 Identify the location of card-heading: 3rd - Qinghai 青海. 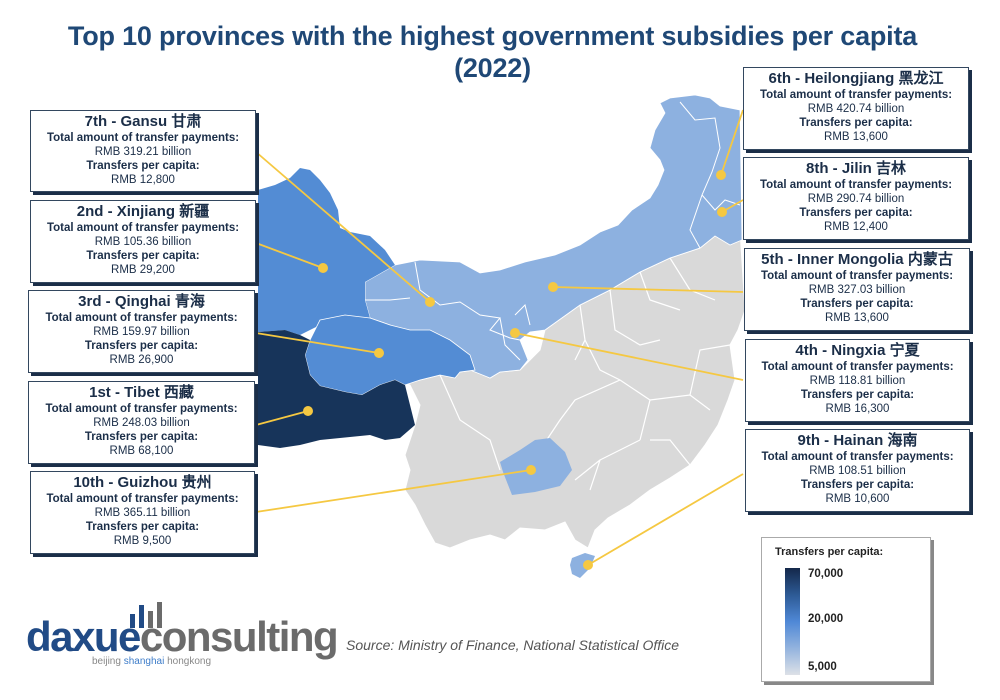
(141, 301).